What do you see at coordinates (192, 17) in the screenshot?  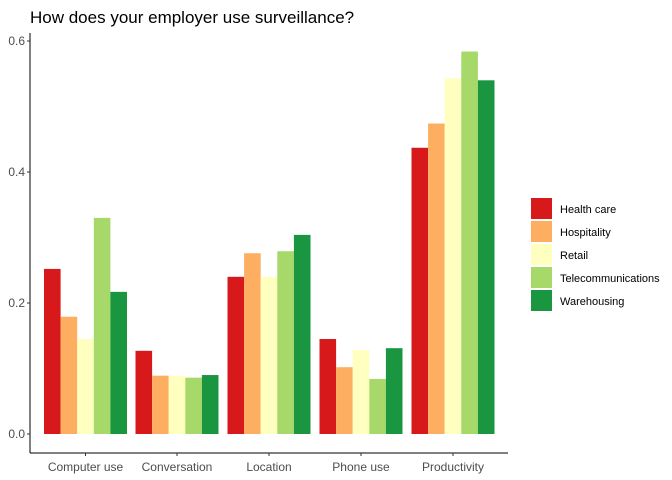 I see `chart-title: How does your employer use surveillance?` at bounding box center [192, 17].